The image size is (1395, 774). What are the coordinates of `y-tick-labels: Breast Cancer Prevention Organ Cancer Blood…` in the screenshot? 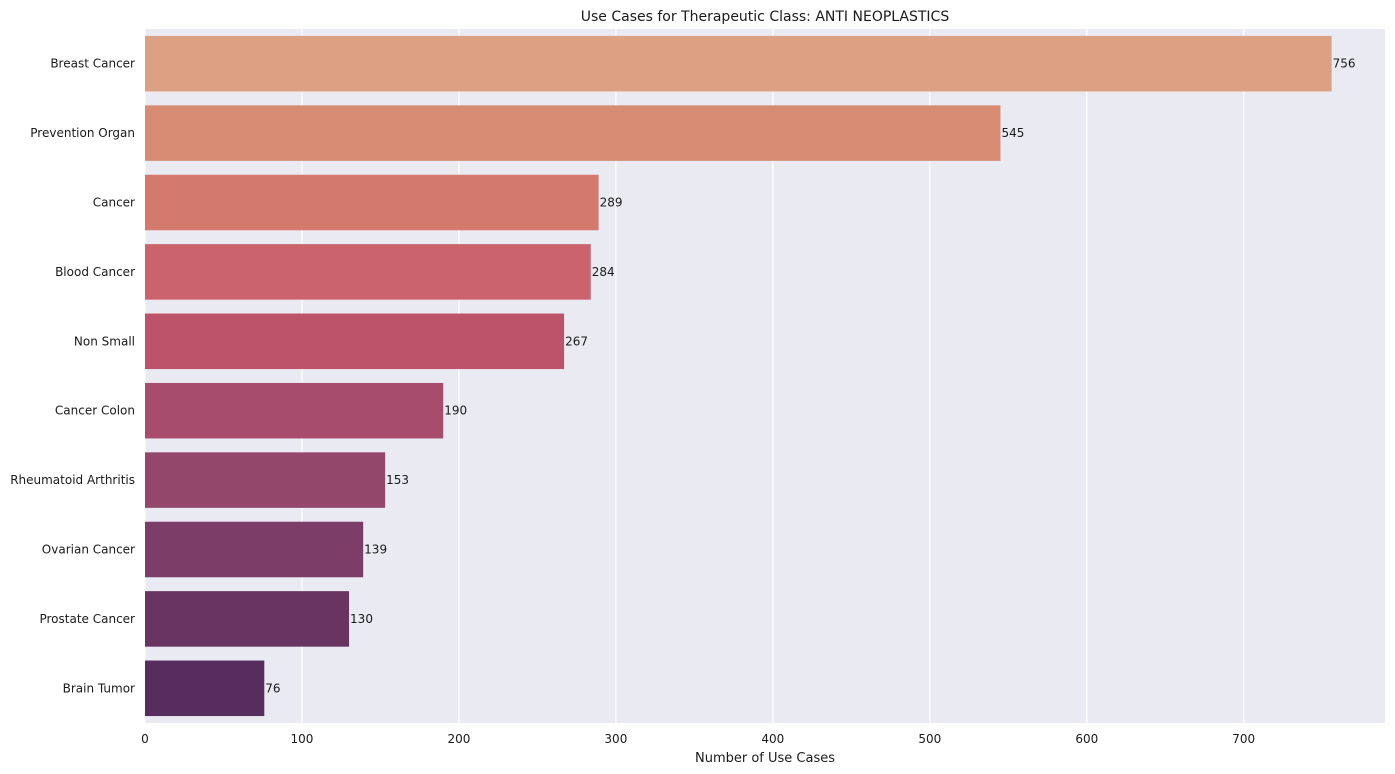 It's located at (72, 376).